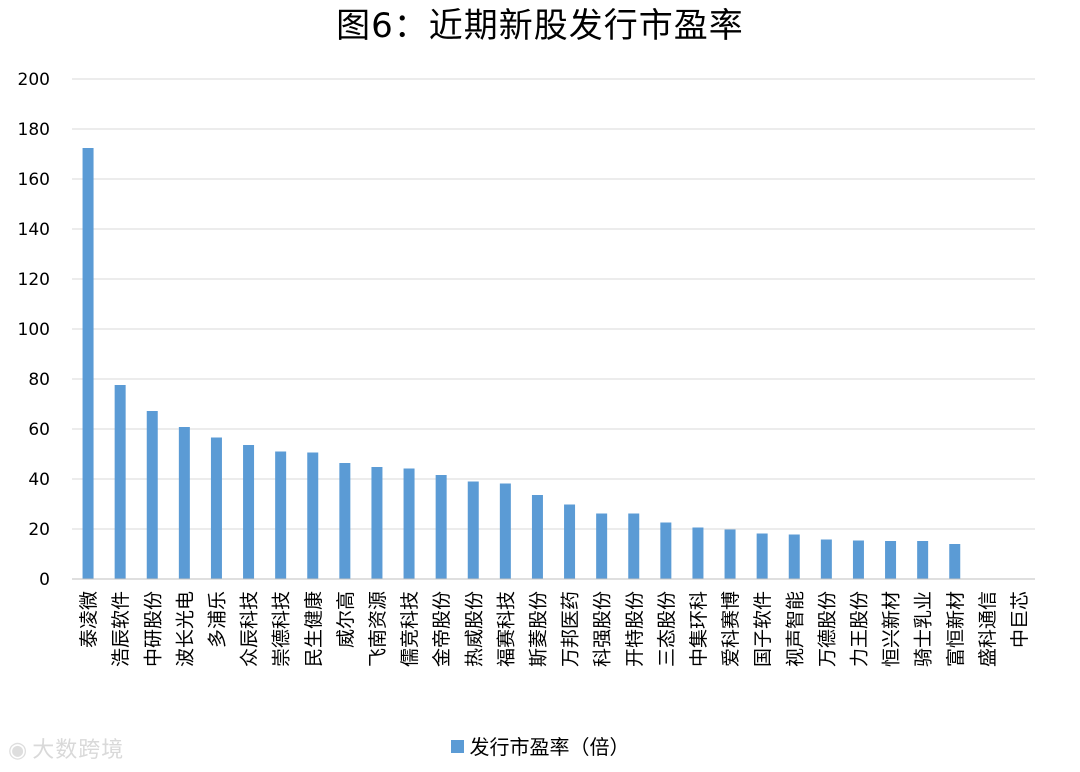  Describe the element at coordinates (549, 747) in the screenshot. I see `legend-label: 发行市盈率（倍）` at that location.